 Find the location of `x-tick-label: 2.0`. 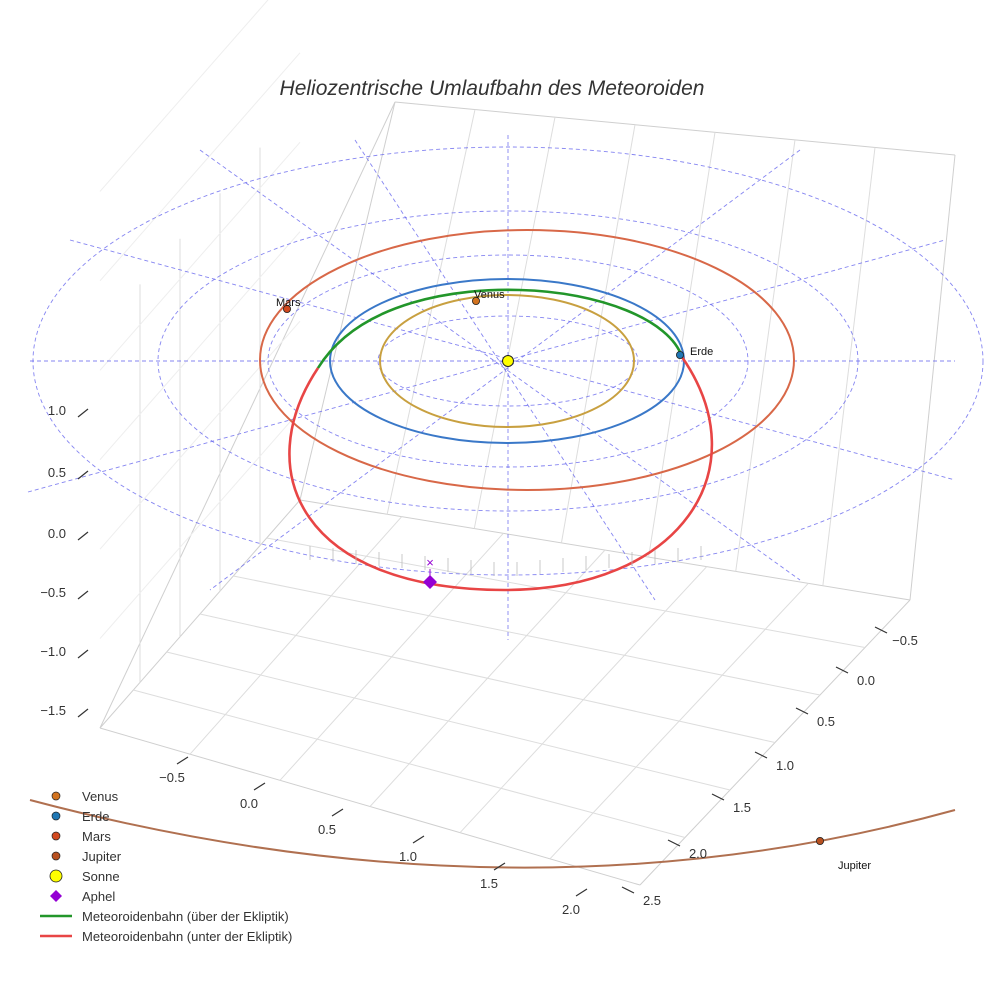

x-tick-label: 2.0 is located at coordinates (571, 909).